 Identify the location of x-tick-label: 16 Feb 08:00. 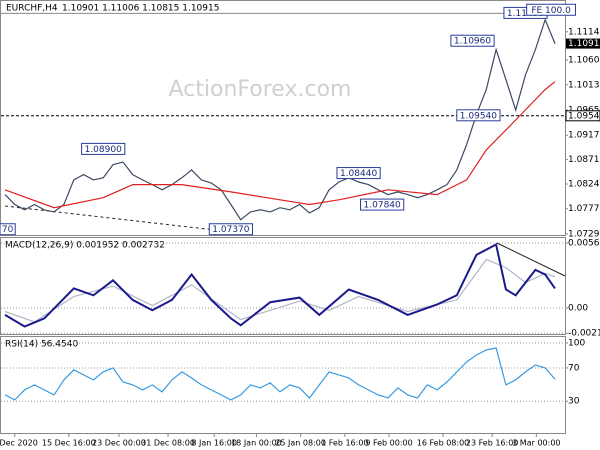
(443, 443).